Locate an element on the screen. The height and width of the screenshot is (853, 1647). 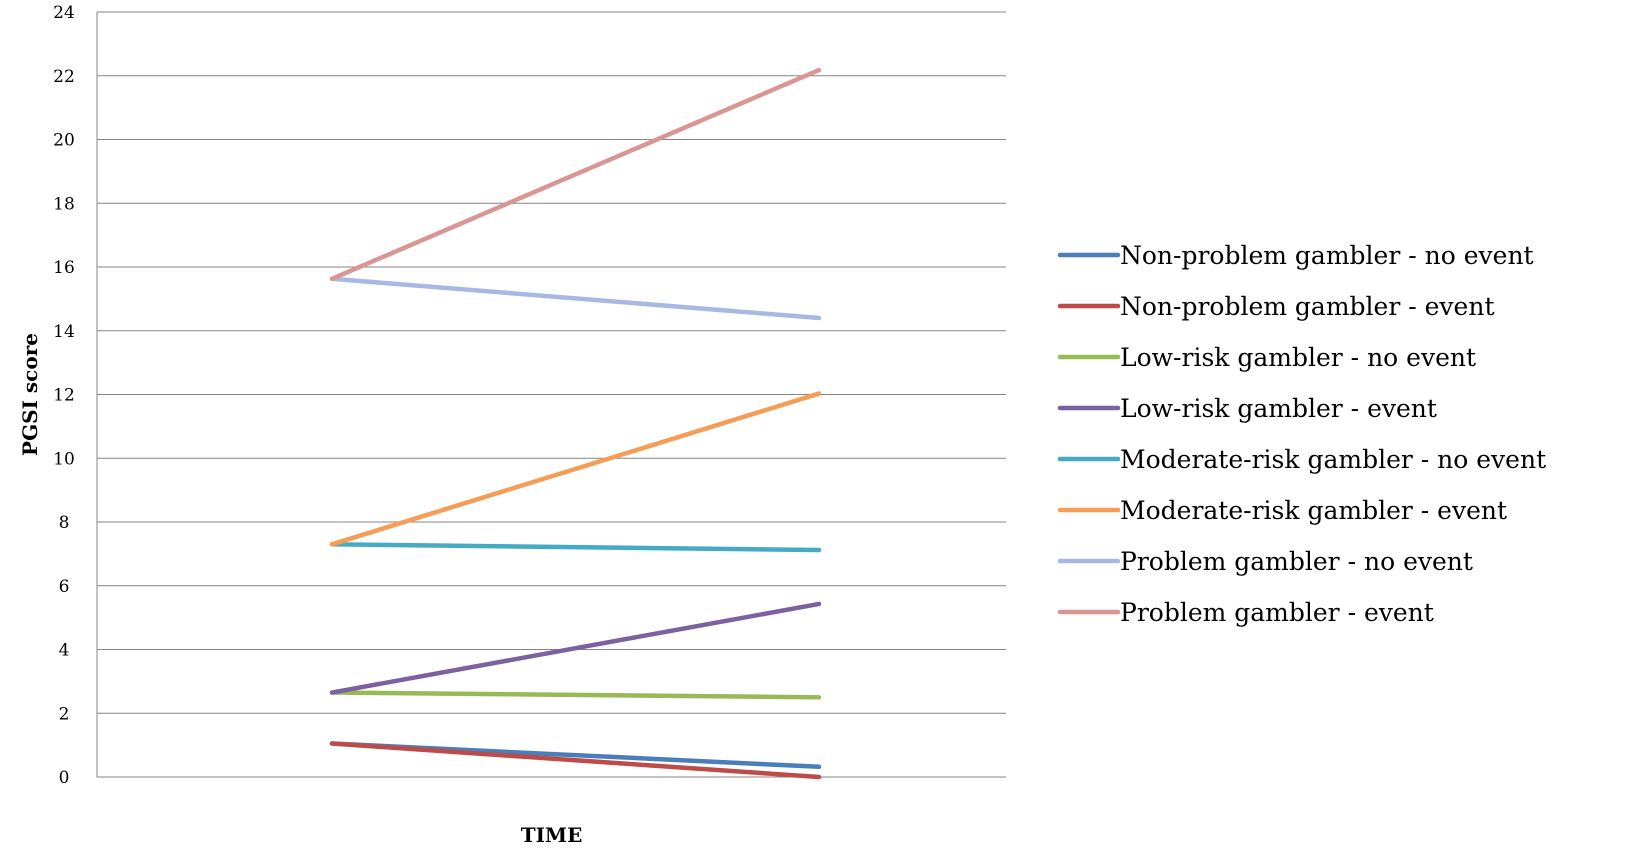
legend-item: Problem gambler - no event is located at coordinates (1266, 561).